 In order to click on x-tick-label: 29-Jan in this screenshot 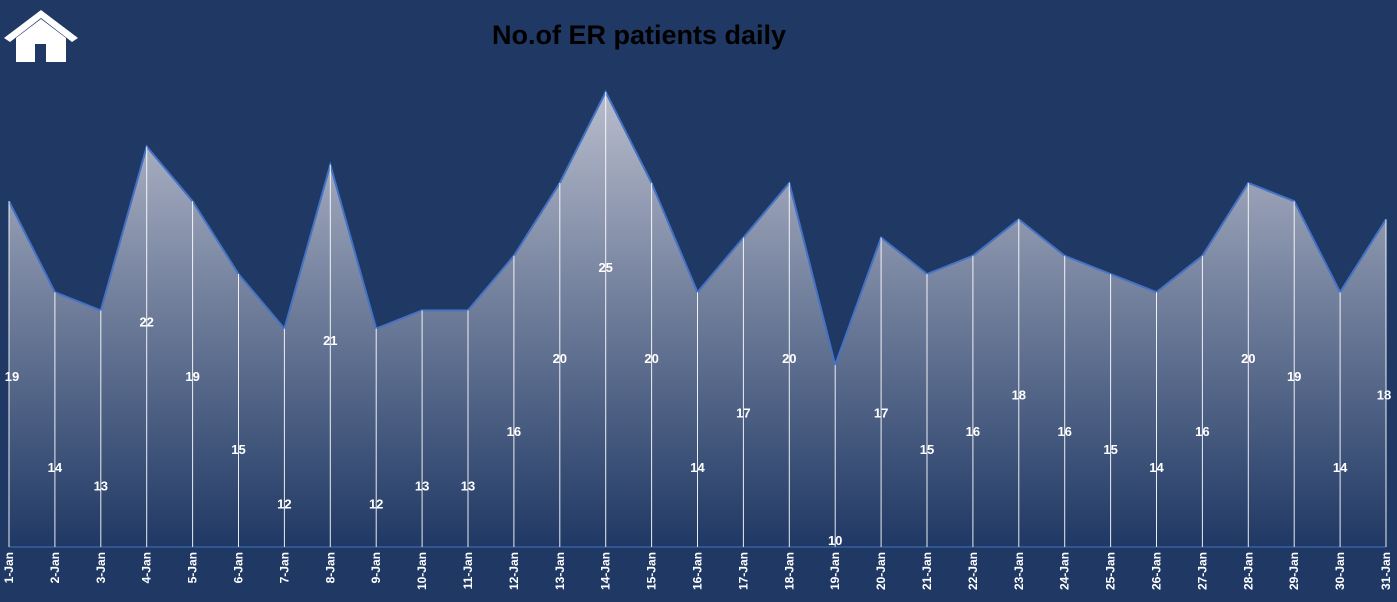, I will do `click(1294, 571)`.